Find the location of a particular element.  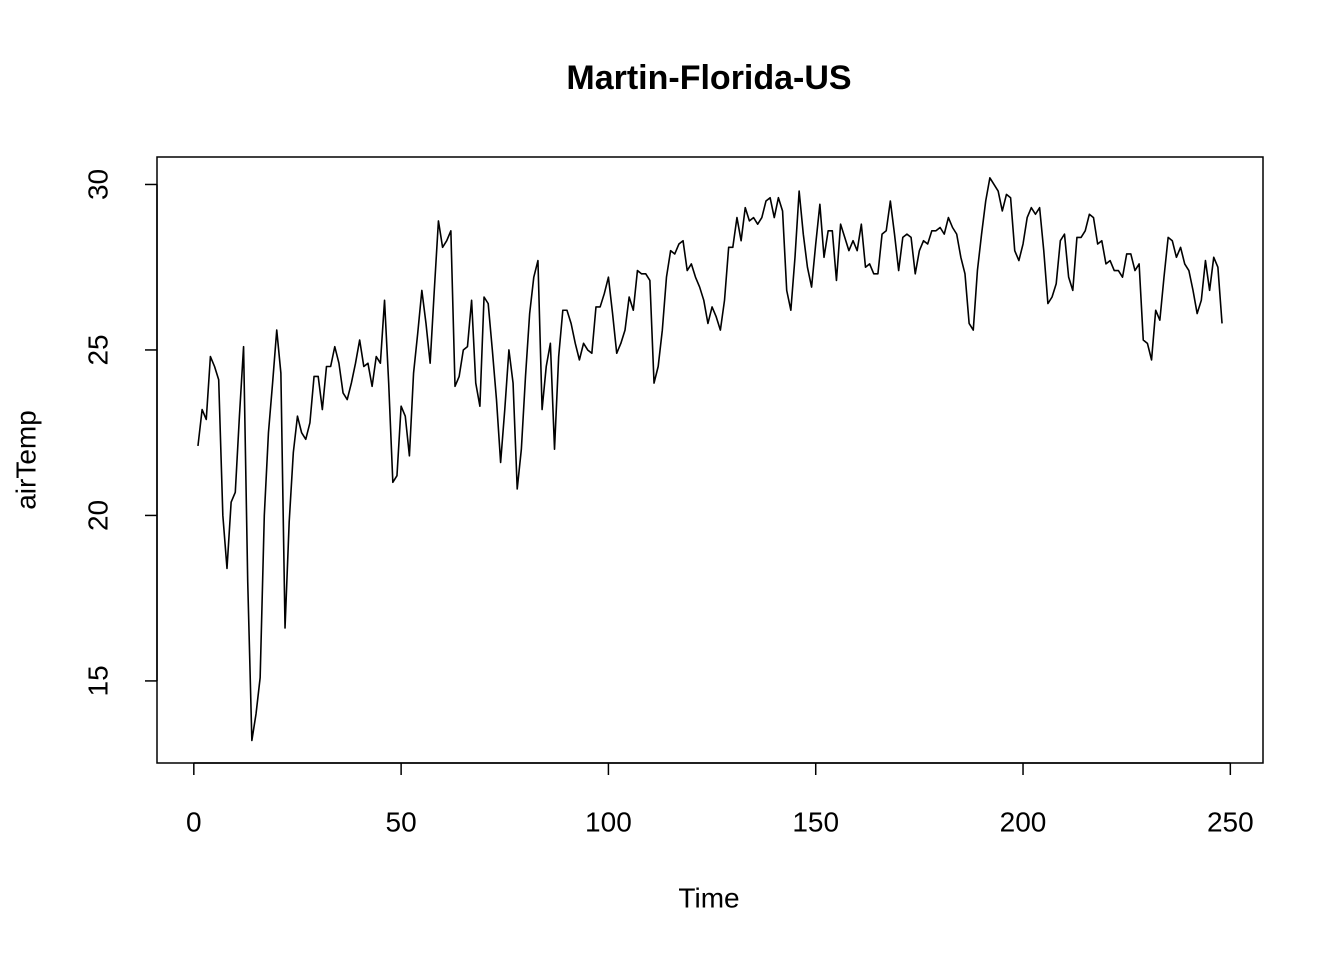

x-tick-label: 250 is located at coordinates (1230, 821).